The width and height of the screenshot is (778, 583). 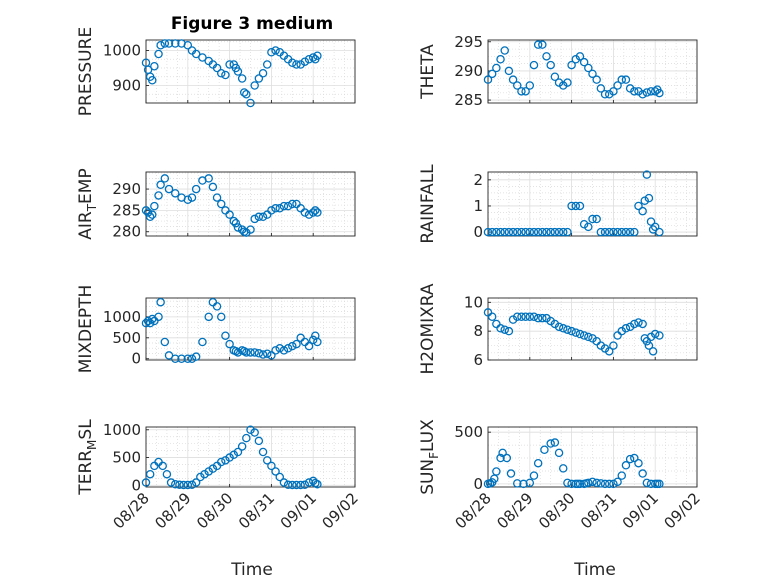 What do you see at coordinates (428, 477) in the screenshot?
I see `y-axis-label-main: SUN` at bounding box center [428, 477].